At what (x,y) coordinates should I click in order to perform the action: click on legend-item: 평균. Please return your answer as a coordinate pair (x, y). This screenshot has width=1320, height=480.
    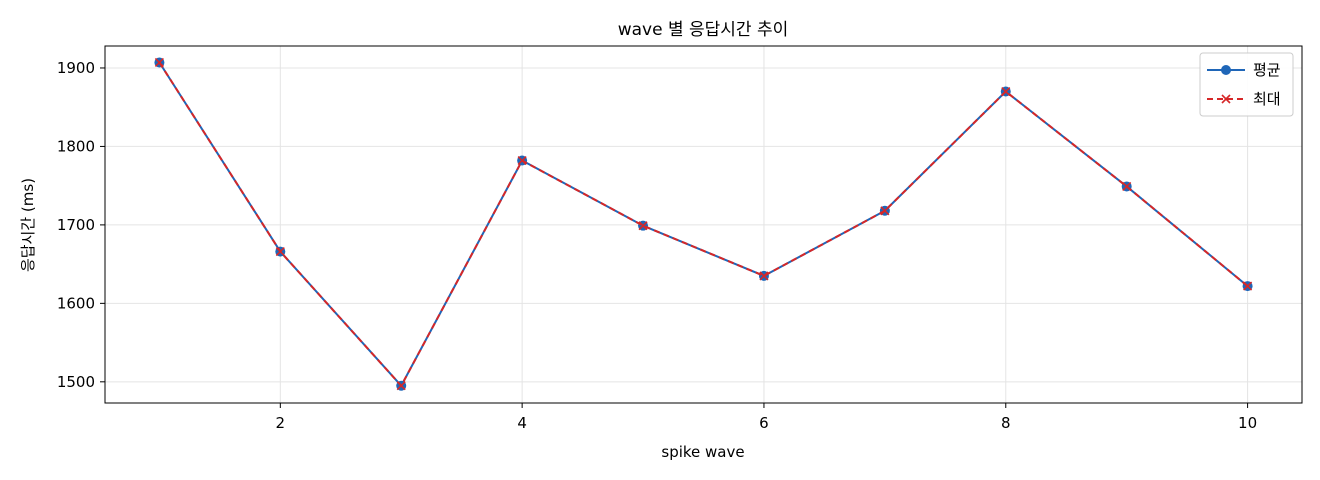
    Looking at the image, I should click on (1244, 70).